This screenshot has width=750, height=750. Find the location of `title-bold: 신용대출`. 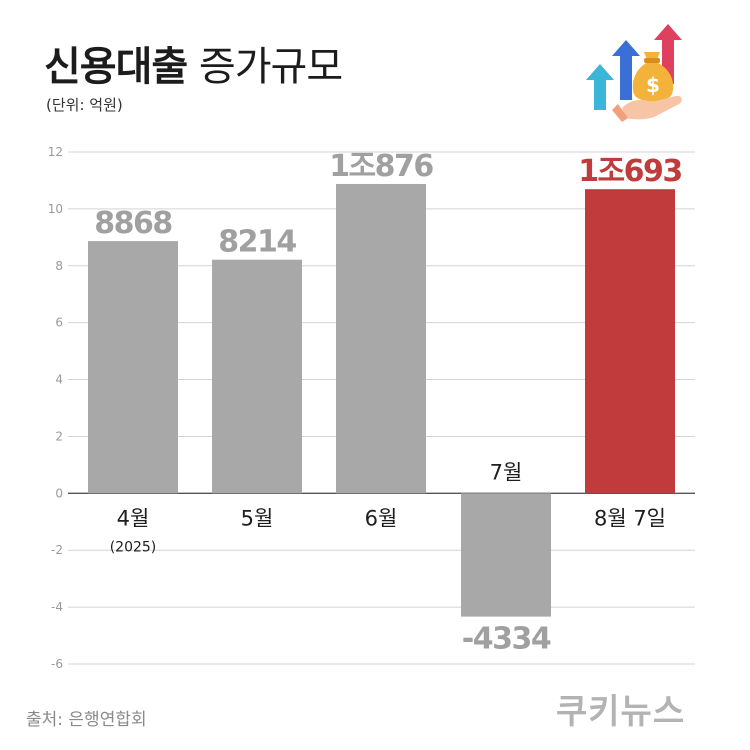

title-bold: 신용대출 is located at coordinates (116, 67).